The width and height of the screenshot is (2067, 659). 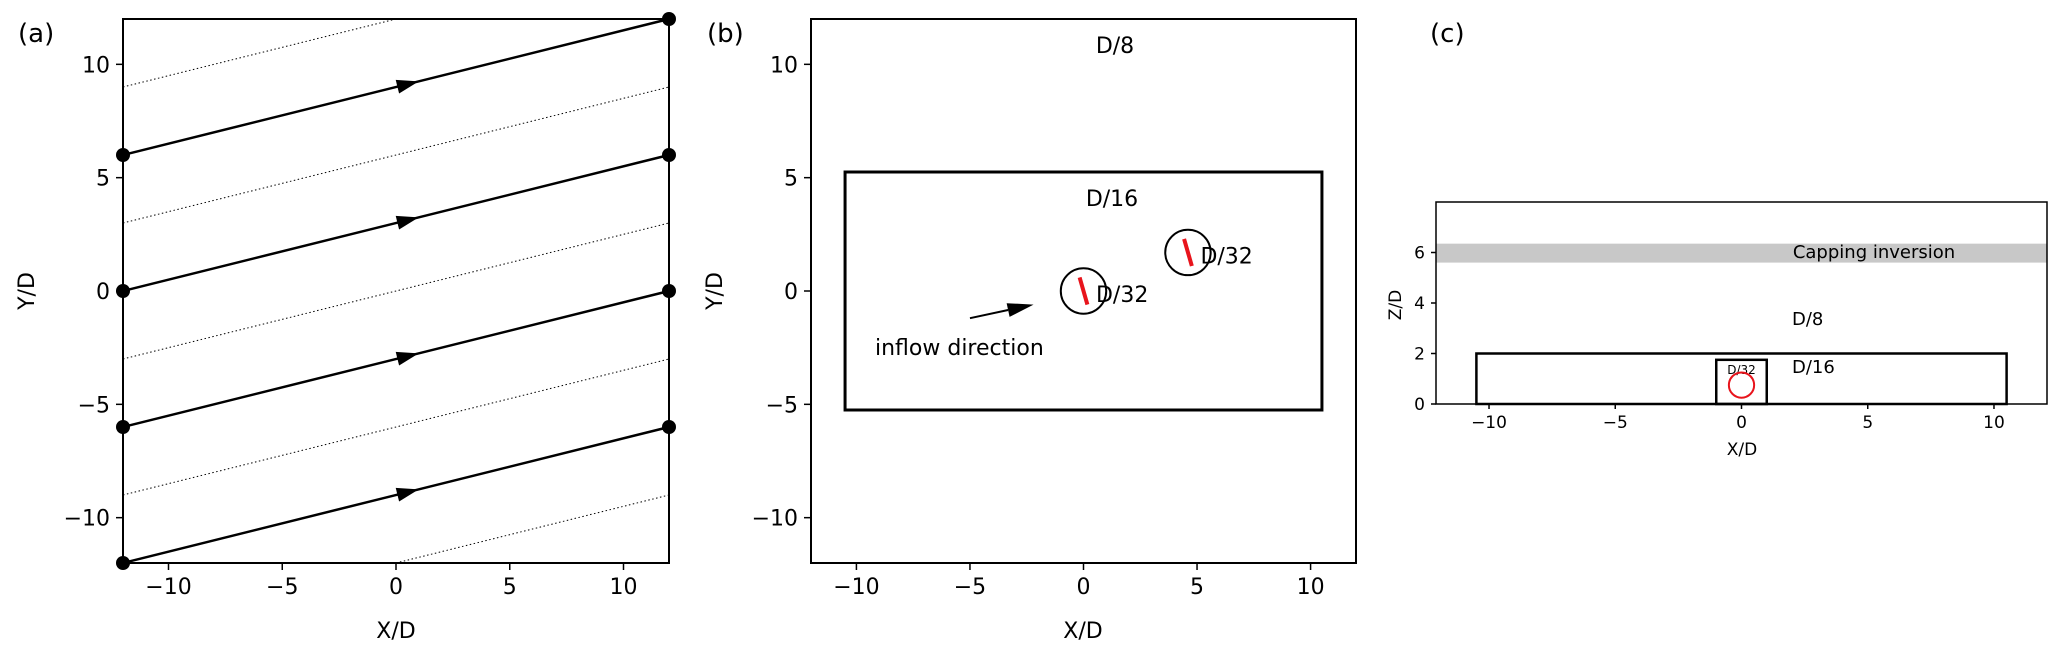 I want to click on panel-a-x-axis-label: X/D, so click(x=395, y=631).